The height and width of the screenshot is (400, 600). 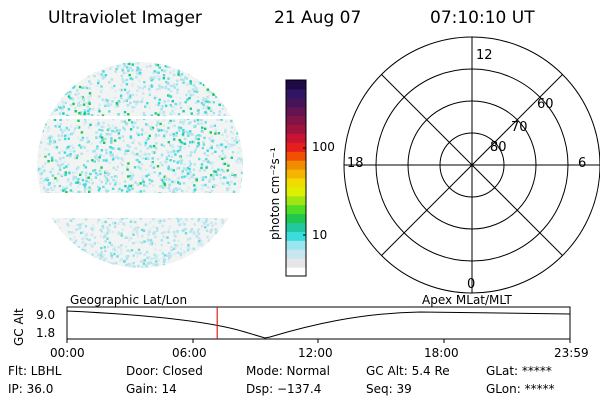 I want to click on polar-label-12: 12, so click(x=484, y=55).